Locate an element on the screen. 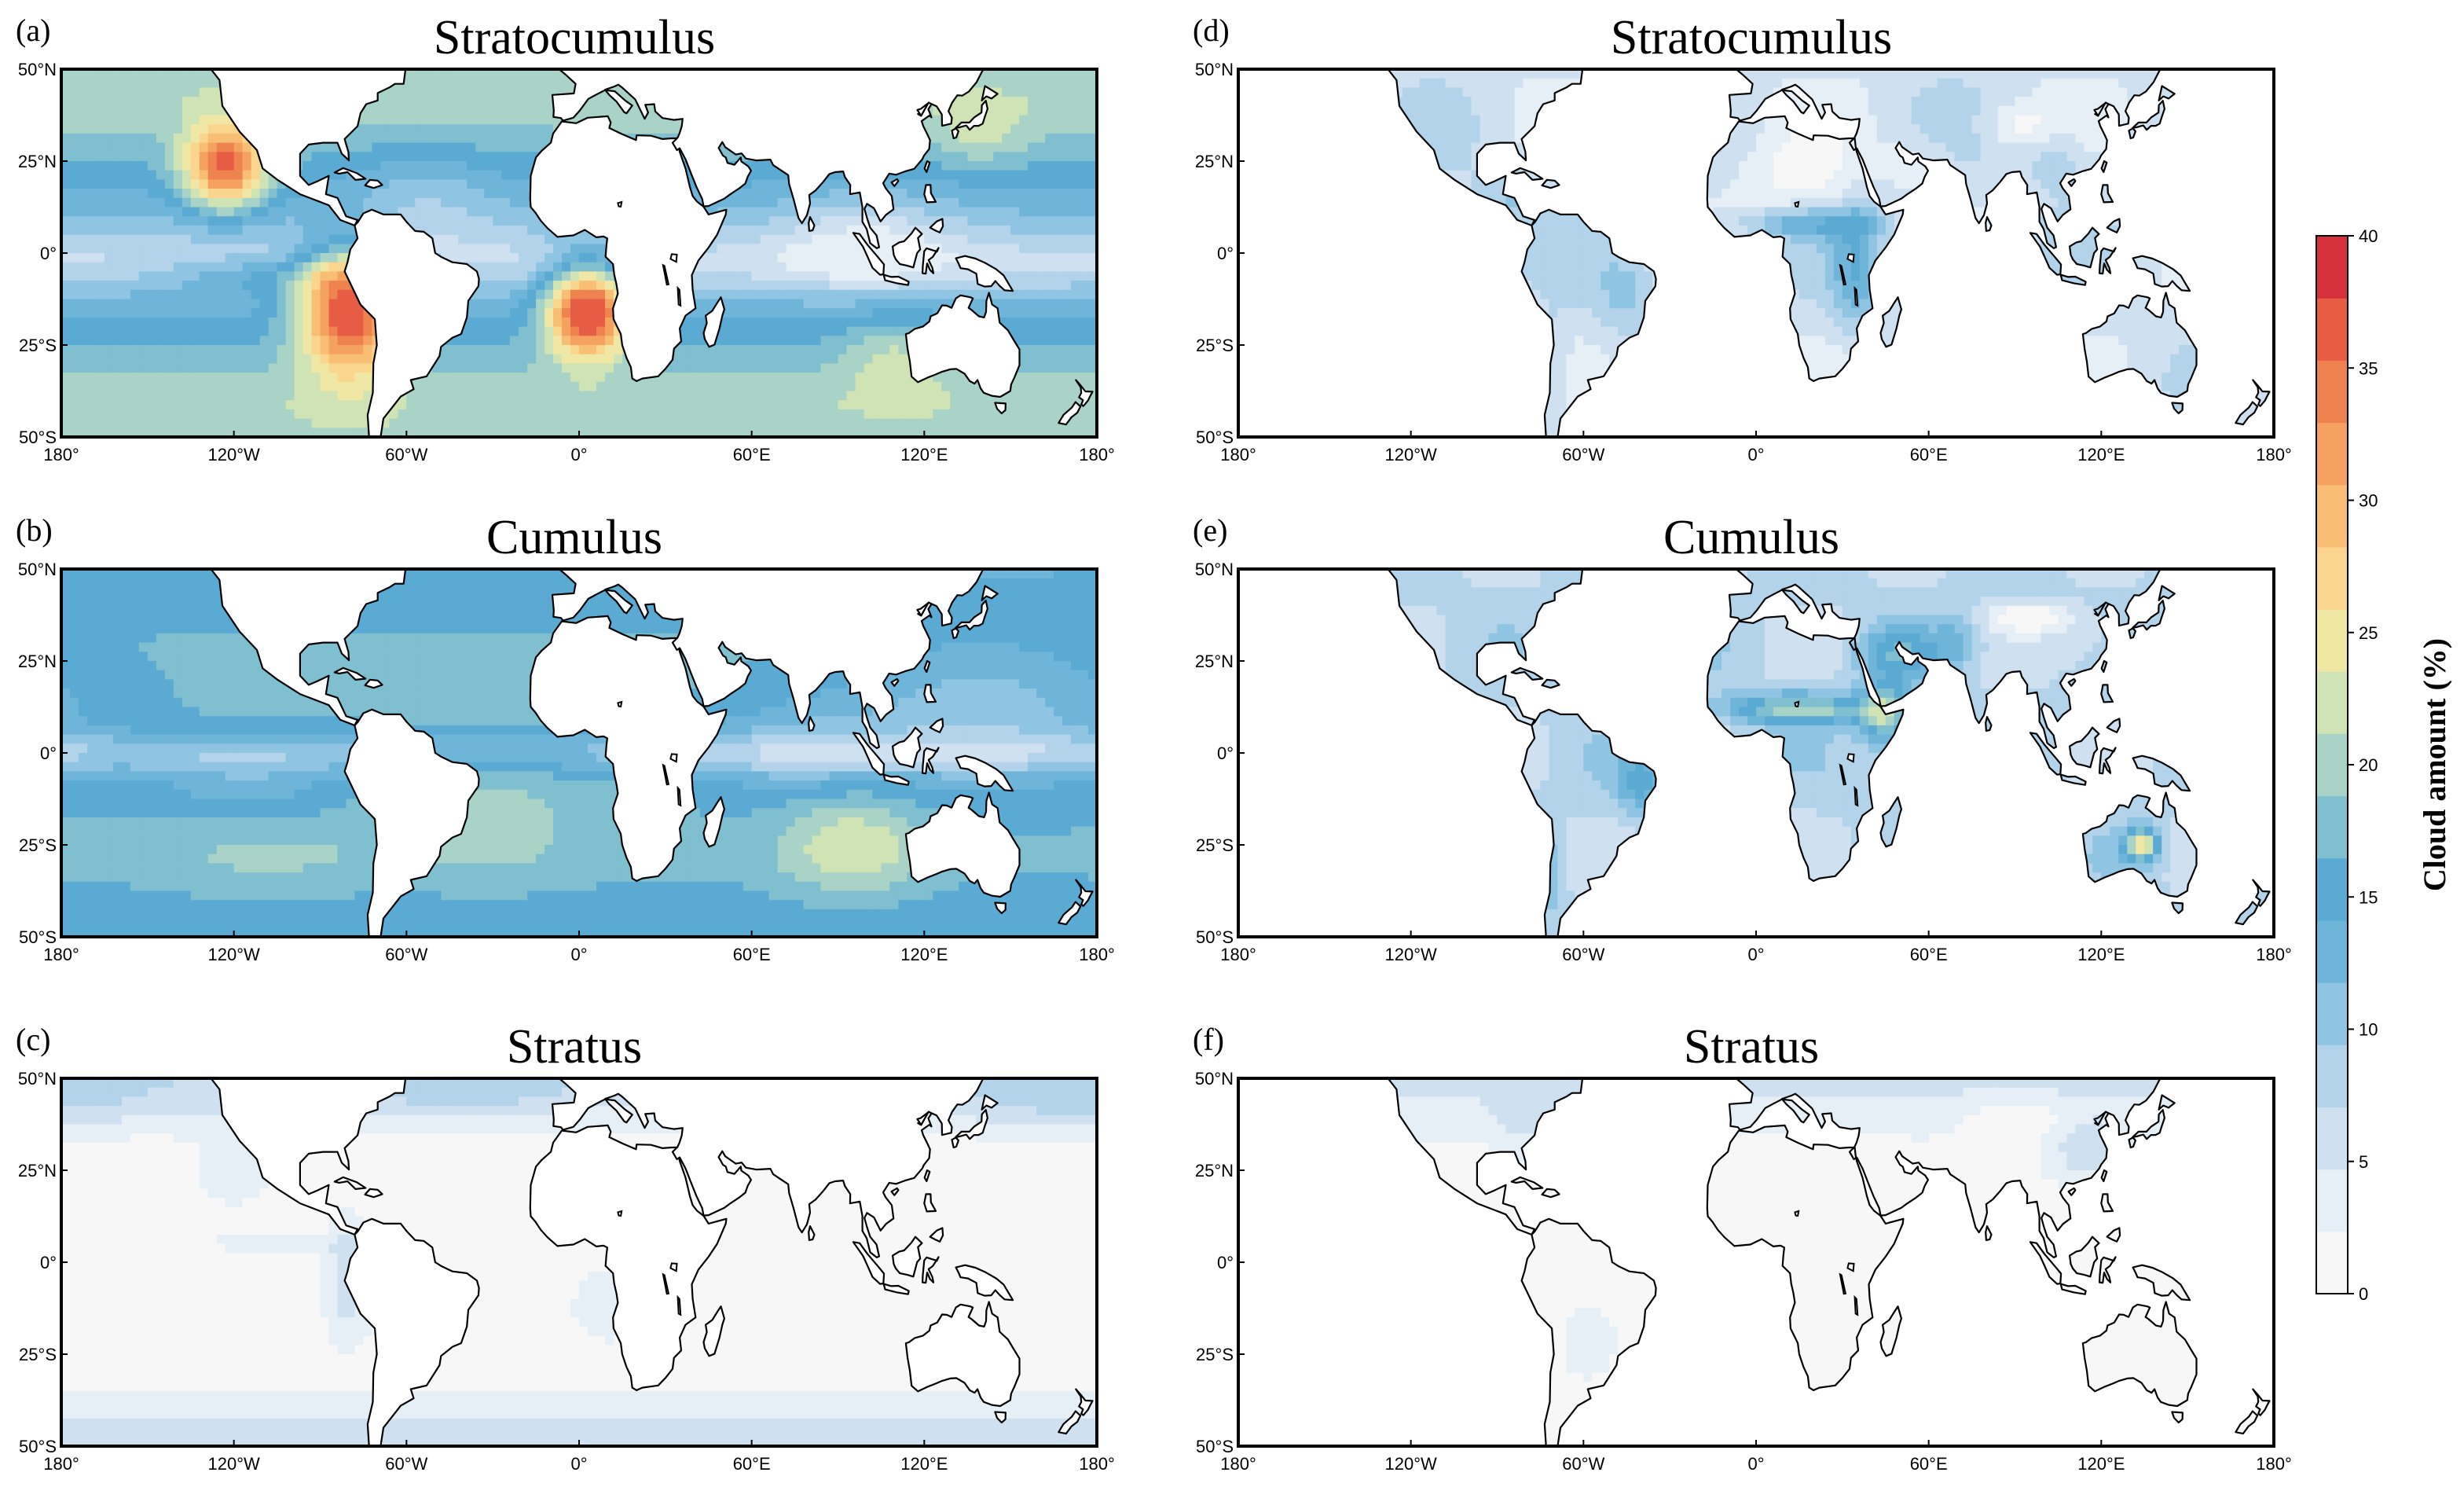  lat-tick-label: 25°S is located at coordinates (1215, 345).